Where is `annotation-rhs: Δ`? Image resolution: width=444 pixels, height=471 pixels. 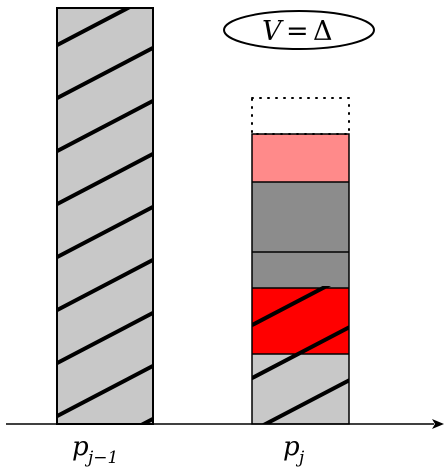 annotation-rhs: Δ is located at coordinates (323, 31).